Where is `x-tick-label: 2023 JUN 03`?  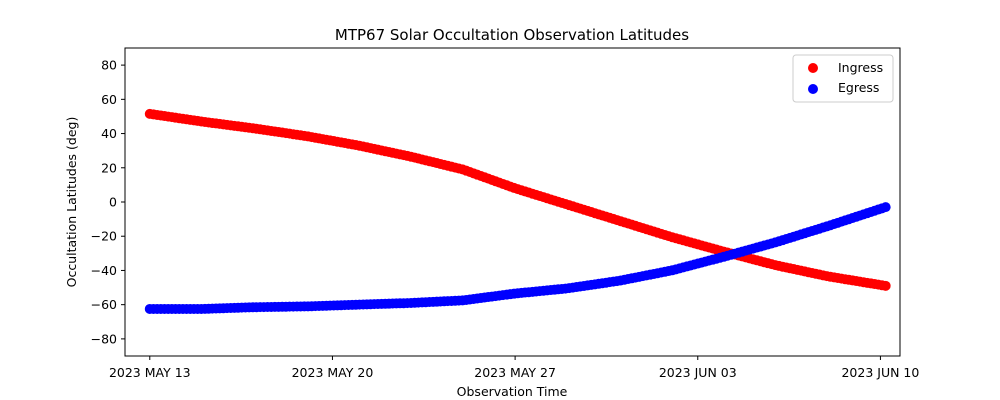
x-tick-label: 2023 JUN 03 is located at coordinates (698, 372).